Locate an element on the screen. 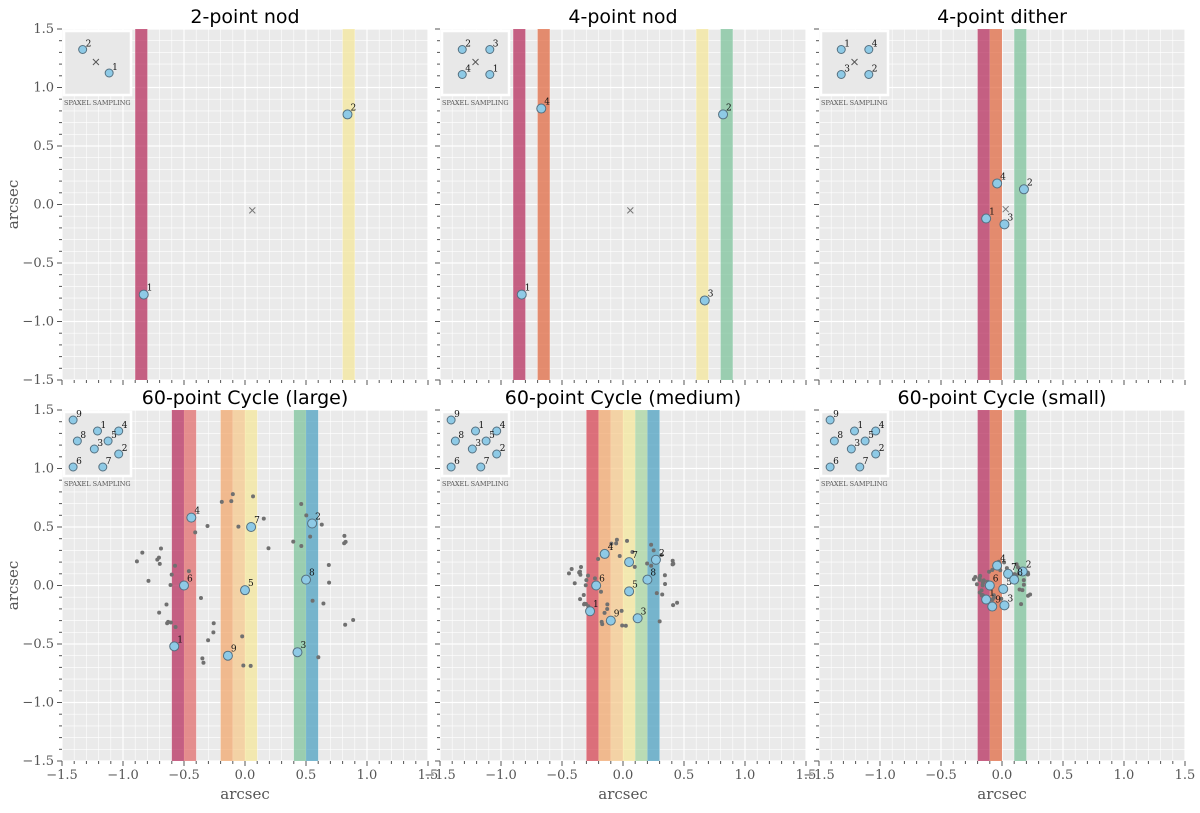  ticks is located at coordinates (243, 206).